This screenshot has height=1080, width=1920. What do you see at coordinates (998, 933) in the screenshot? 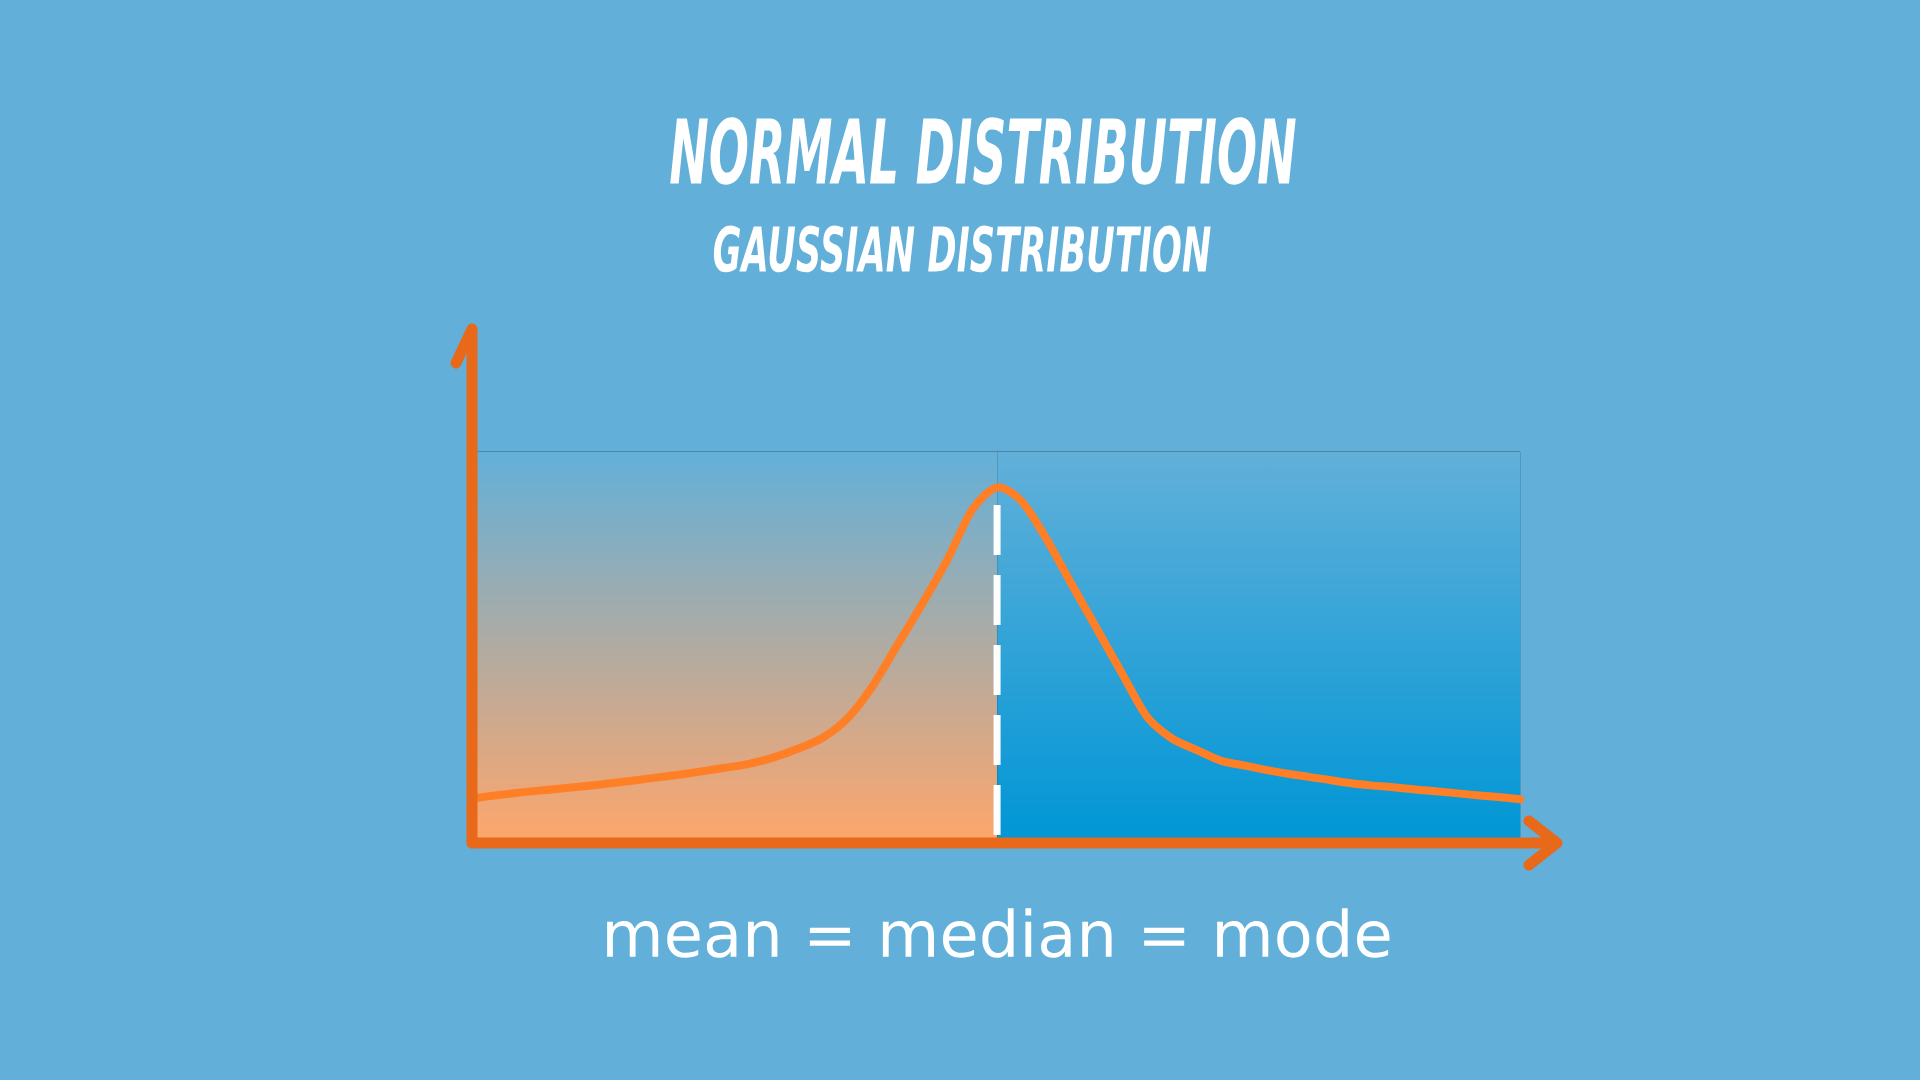
I see `text: mean = median = mode` at bounding box center [998, 933].